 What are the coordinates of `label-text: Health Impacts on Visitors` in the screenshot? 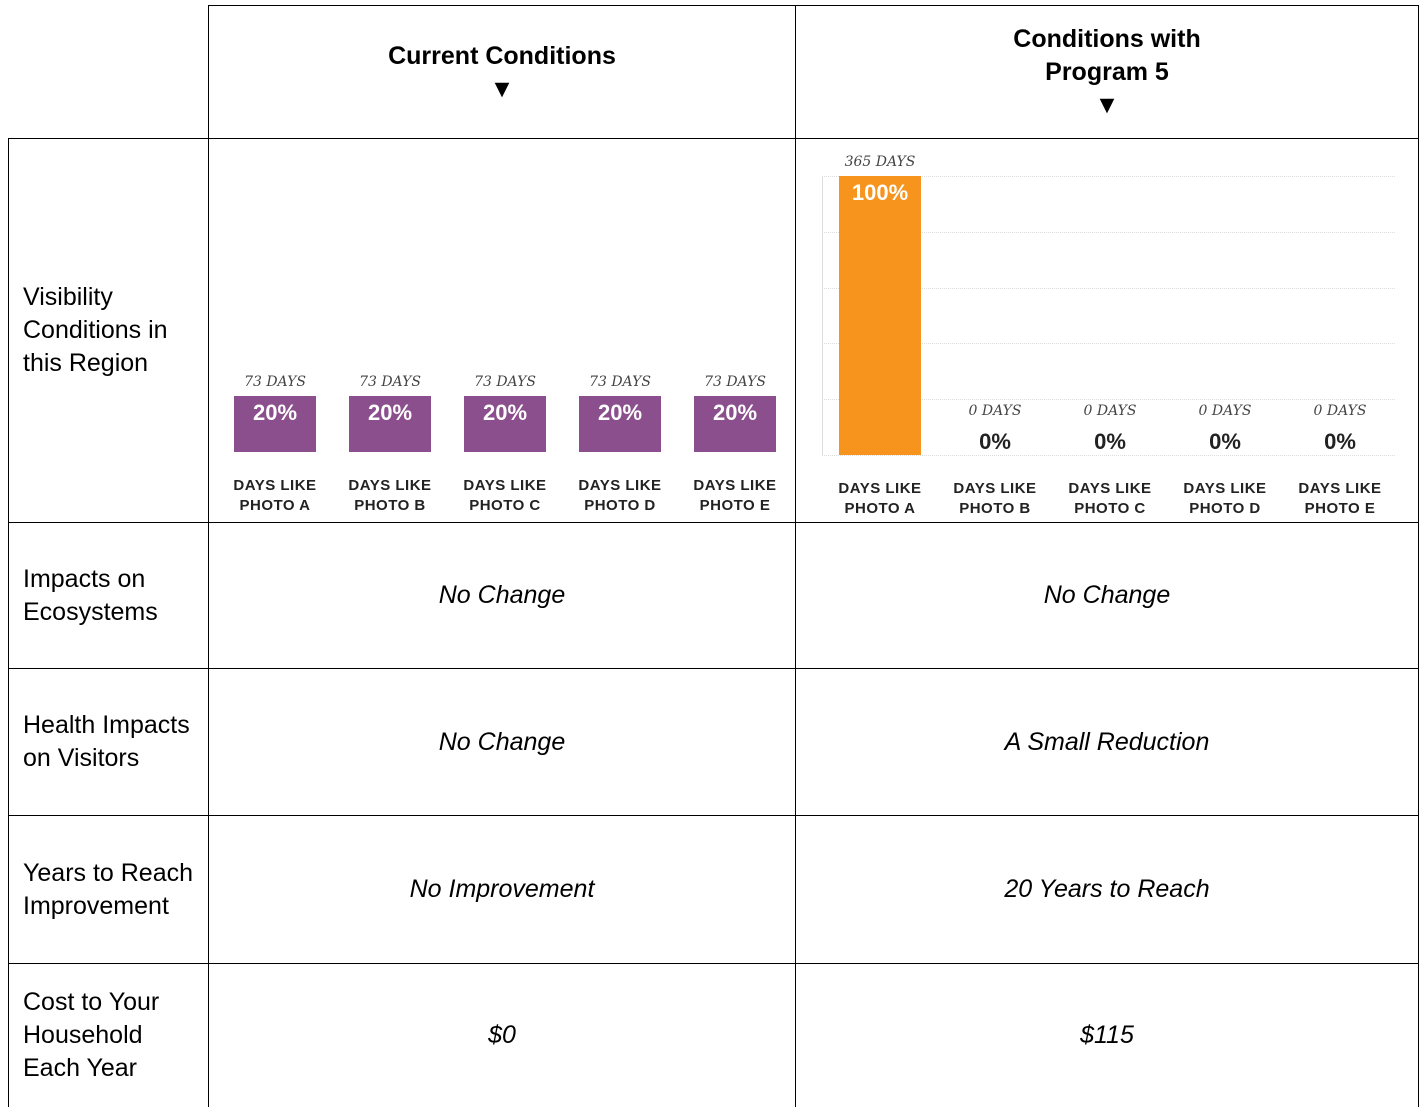 It's located at (106, 741).